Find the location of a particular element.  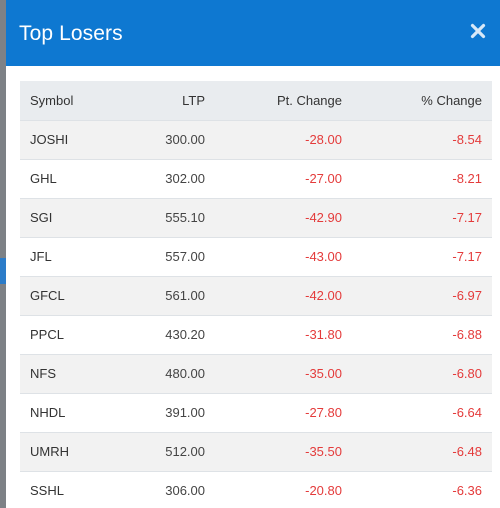

table-row: PPCL 430.20 -31.80 -6.88 is located at coordinates (256, 334).